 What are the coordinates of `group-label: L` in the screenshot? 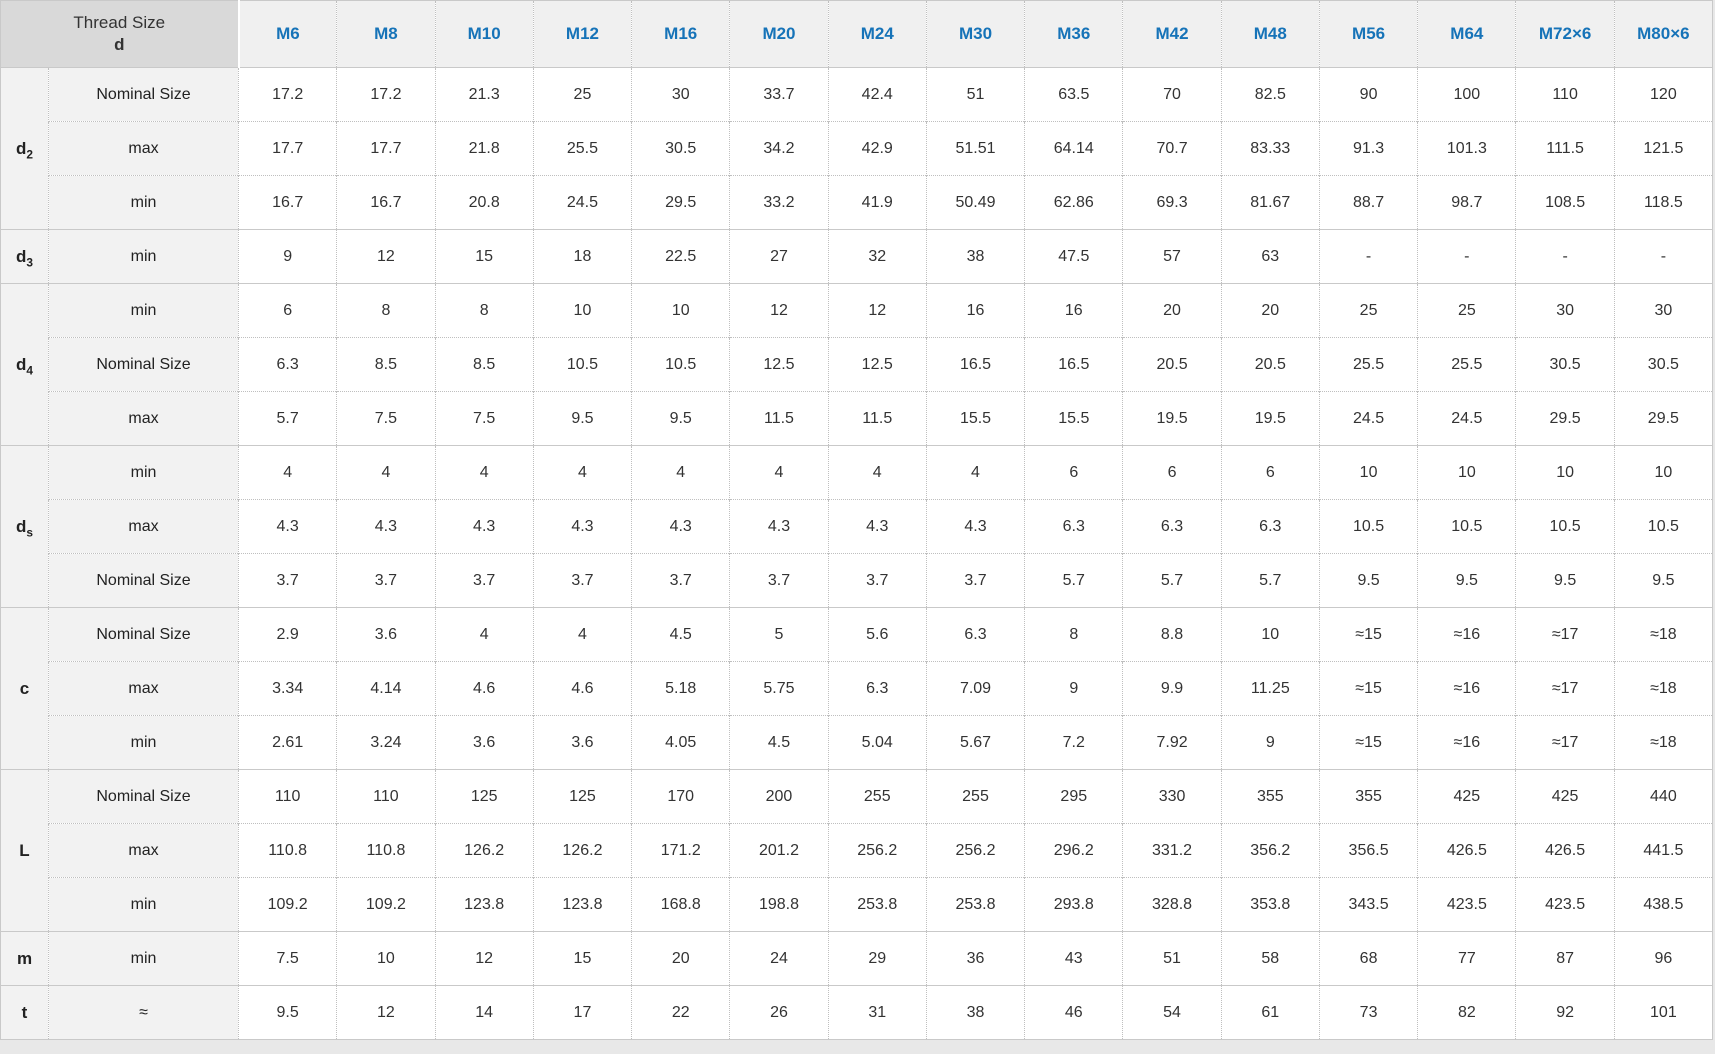 It's located at (24, 850).